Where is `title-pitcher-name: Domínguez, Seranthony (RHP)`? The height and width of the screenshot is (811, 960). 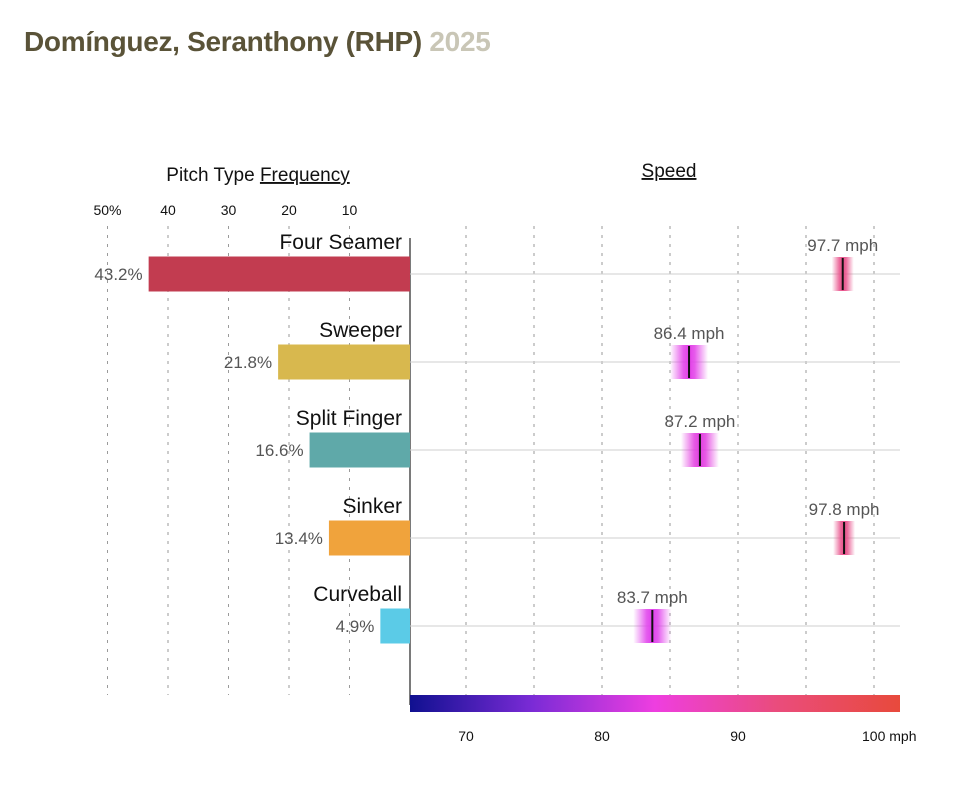 title-pitcher-name: Domínguez, Seranthony (RHP) is located at coordinates (223, 41).